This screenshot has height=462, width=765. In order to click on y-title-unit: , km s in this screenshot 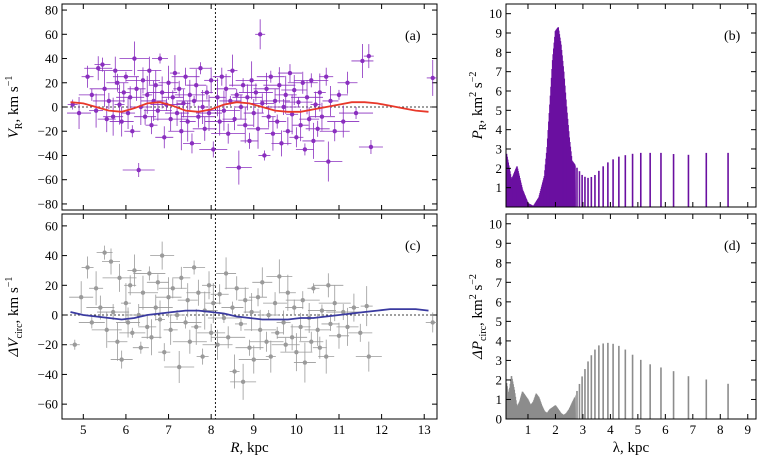, I will do `click(14, 104)`.